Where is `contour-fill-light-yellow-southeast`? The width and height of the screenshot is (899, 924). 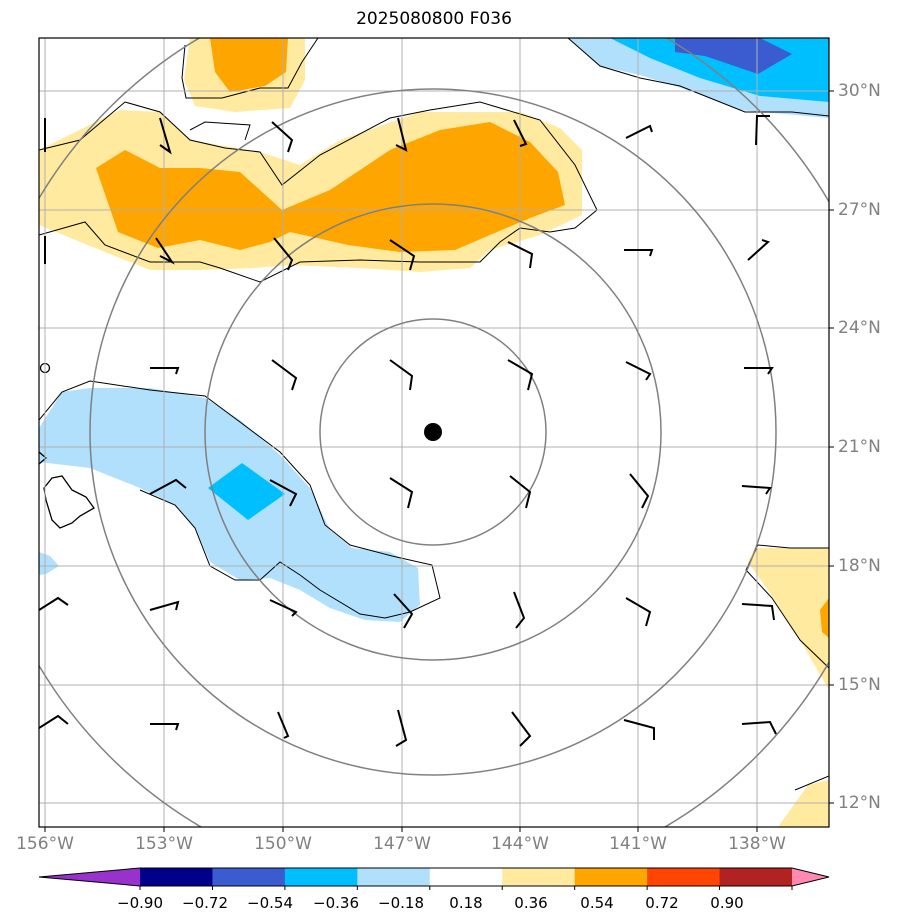
contour-fill-light-yellow-southeast is located at coordinates (788, 619).